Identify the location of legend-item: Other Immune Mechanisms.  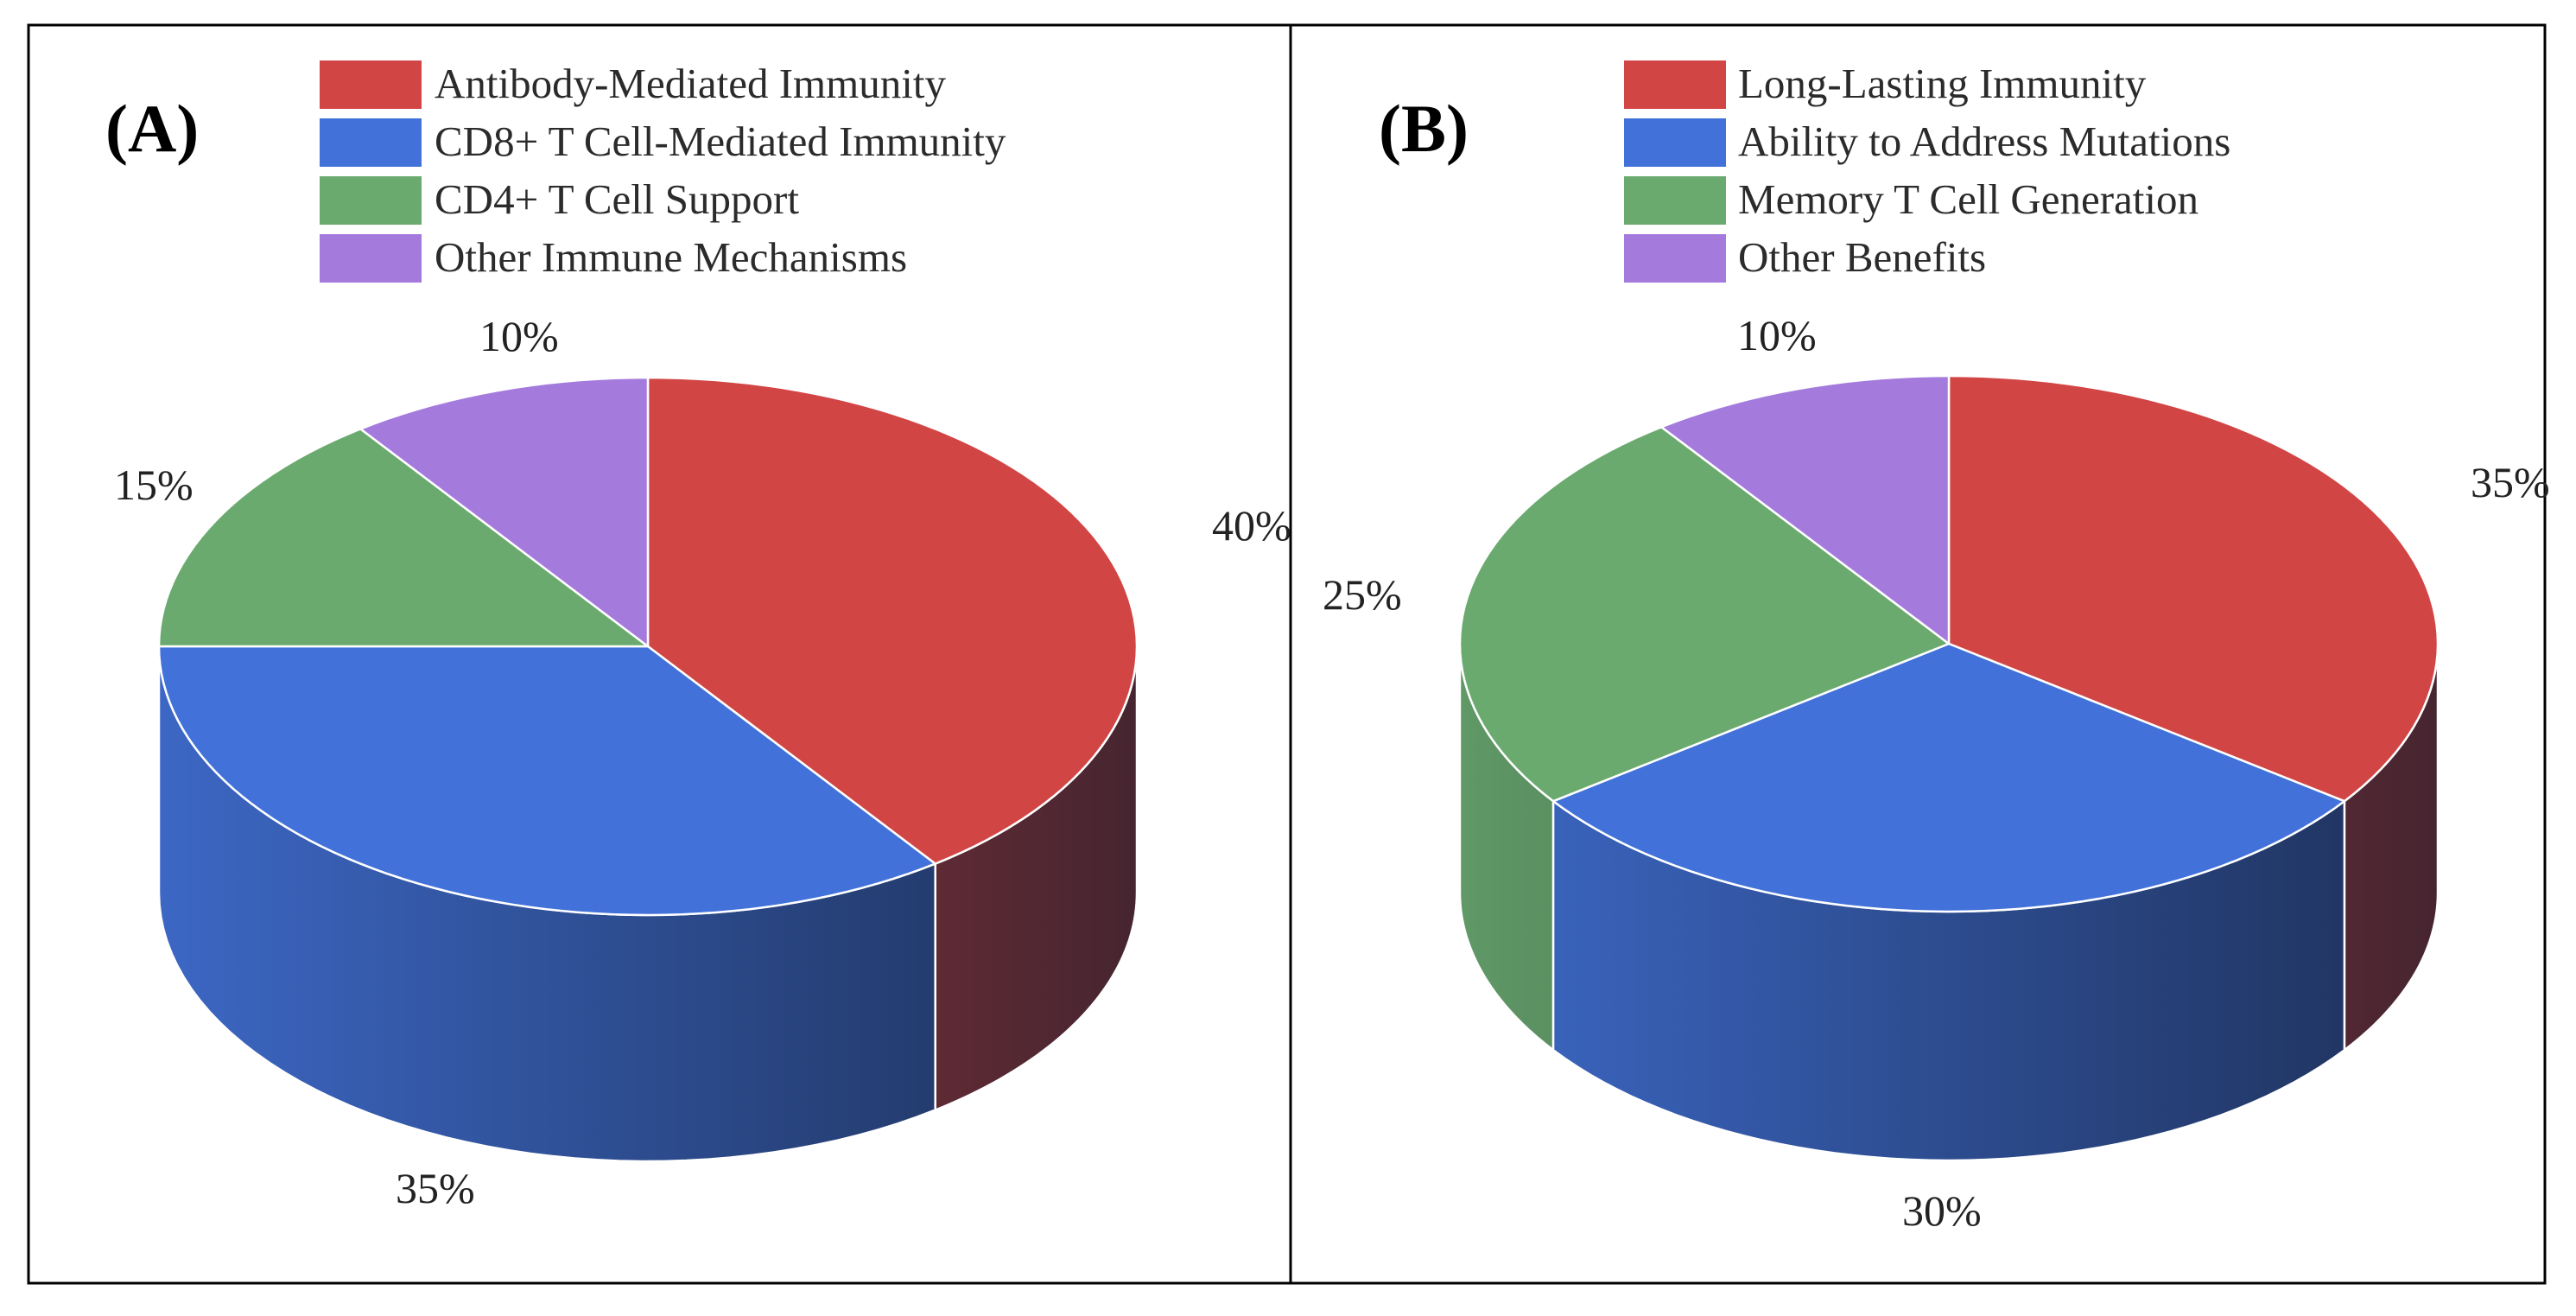
(613, 258).